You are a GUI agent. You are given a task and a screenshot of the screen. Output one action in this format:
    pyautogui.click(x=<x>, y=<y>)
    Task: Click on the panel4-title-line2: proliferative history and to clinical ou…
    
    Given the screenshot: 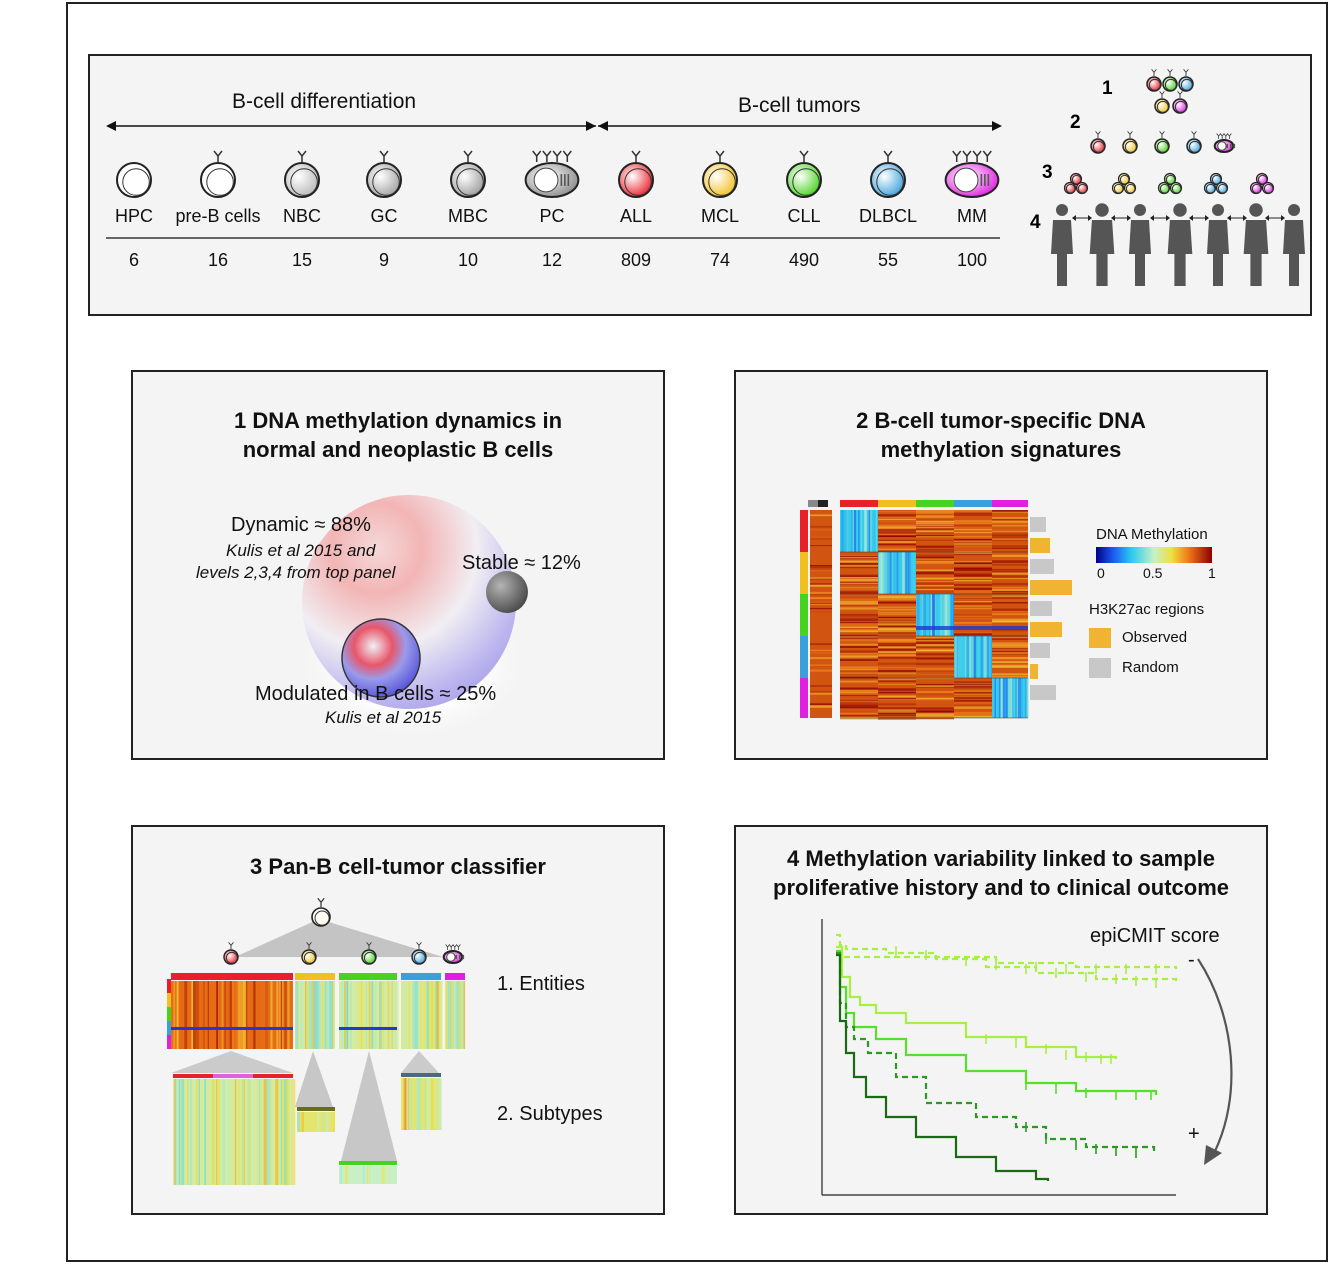 What is the action you would take?
    pyautogui.click(x=1001, y=887)
    